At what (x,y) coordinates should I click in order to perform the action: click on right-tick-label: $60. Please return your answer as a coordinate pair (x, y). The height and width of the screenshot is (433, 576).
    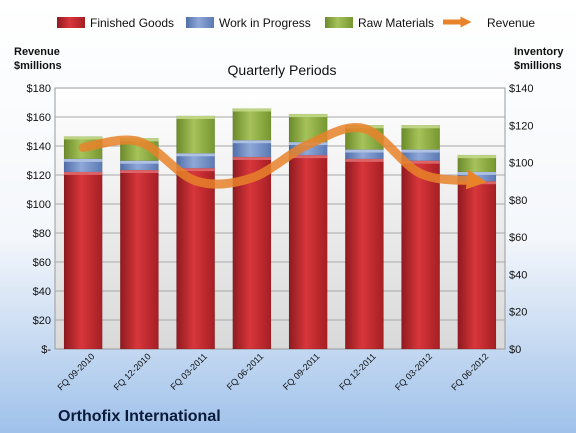
    Looking at the image, I should click on (518, 238).